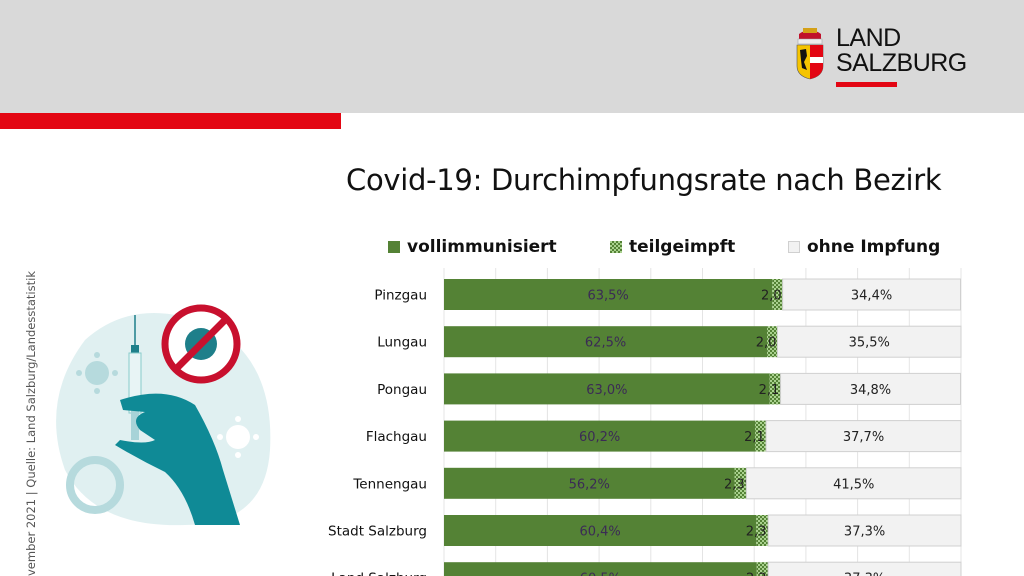  What do you see at coordinates (901, 63) in the screenshot?
I see `logo-line2: SALZBURG` at bounding box center [901, 63].